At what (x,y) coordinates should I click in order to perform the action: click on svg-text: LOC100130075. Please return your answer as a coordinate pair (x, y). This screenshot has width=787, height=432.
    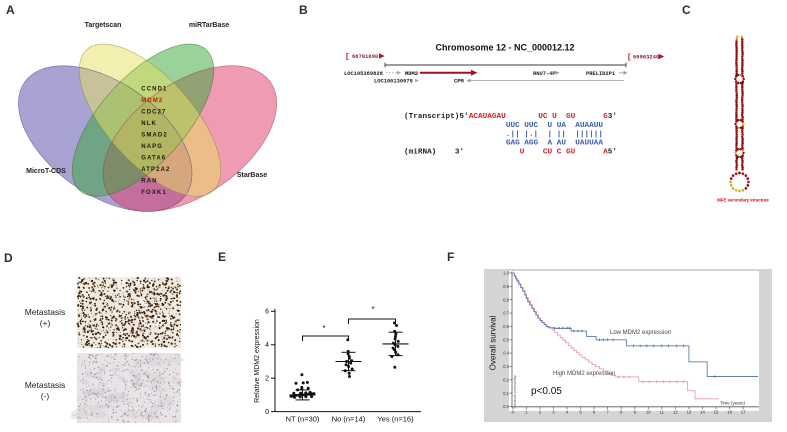
    Looking at the image, I should click on (393, 82).